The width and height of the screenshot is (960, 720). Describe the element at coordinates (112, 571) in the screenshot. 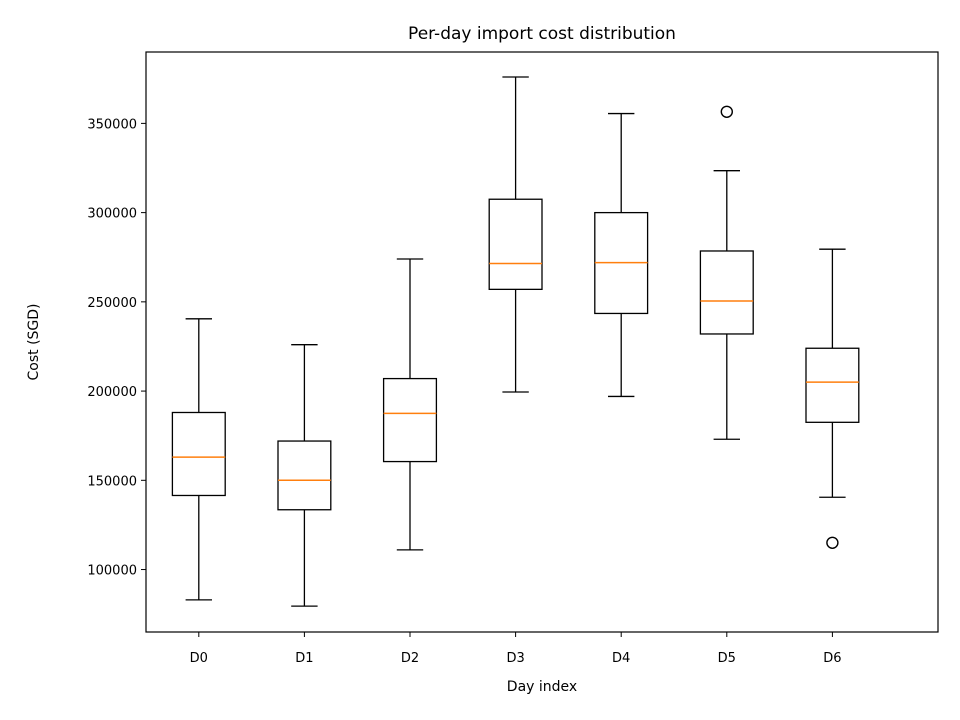

I see `y-tick-label: 100000` at that location.